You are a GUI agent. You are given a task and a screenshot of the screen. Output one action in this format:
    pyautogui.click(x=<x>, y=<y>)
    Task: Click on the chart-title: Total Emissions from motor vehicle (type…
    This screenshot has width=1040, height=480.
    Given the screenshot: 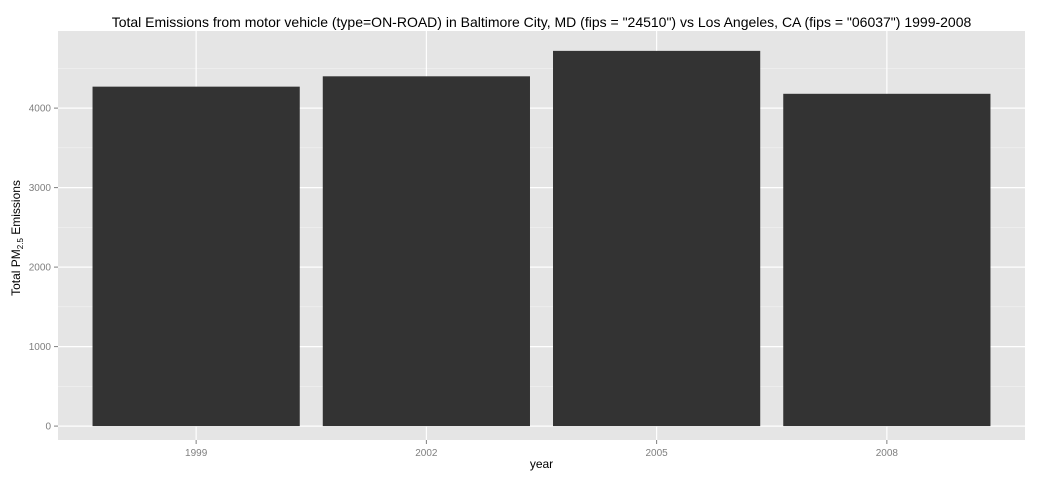 What is the action you would take?
    pyautogui.click(x=541, y=22)
    